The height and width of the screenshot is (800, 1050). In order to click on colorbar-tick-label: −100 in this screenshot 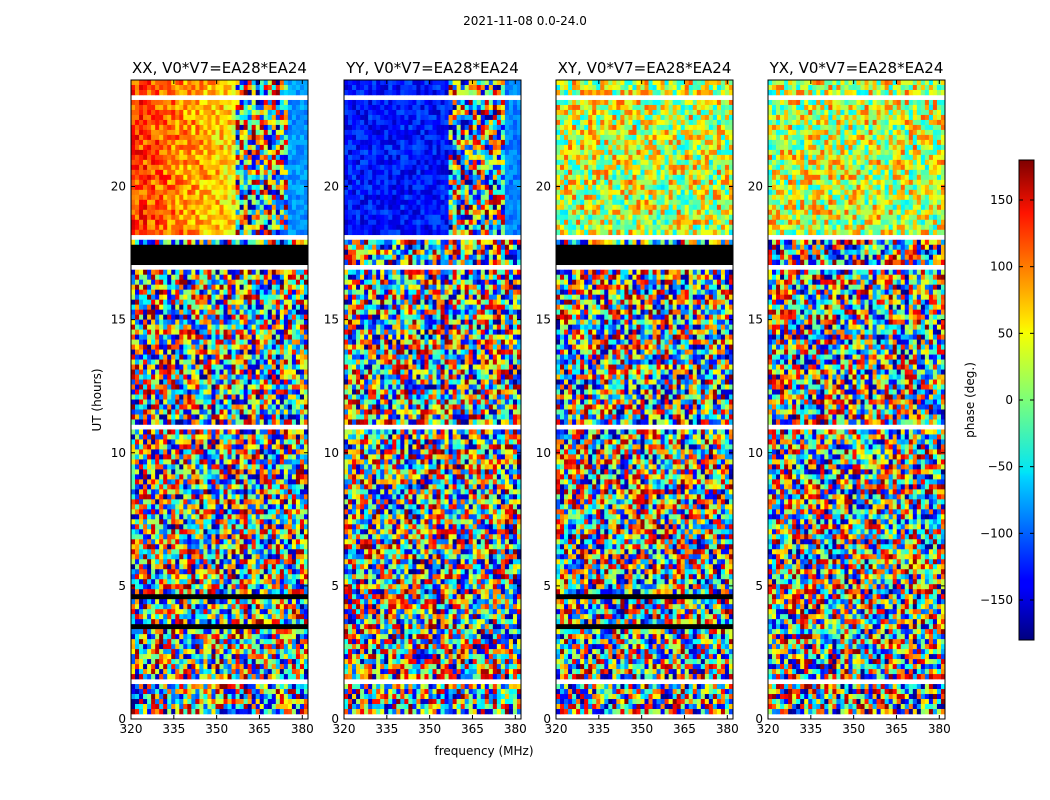, I will do `click(996, 533)`.